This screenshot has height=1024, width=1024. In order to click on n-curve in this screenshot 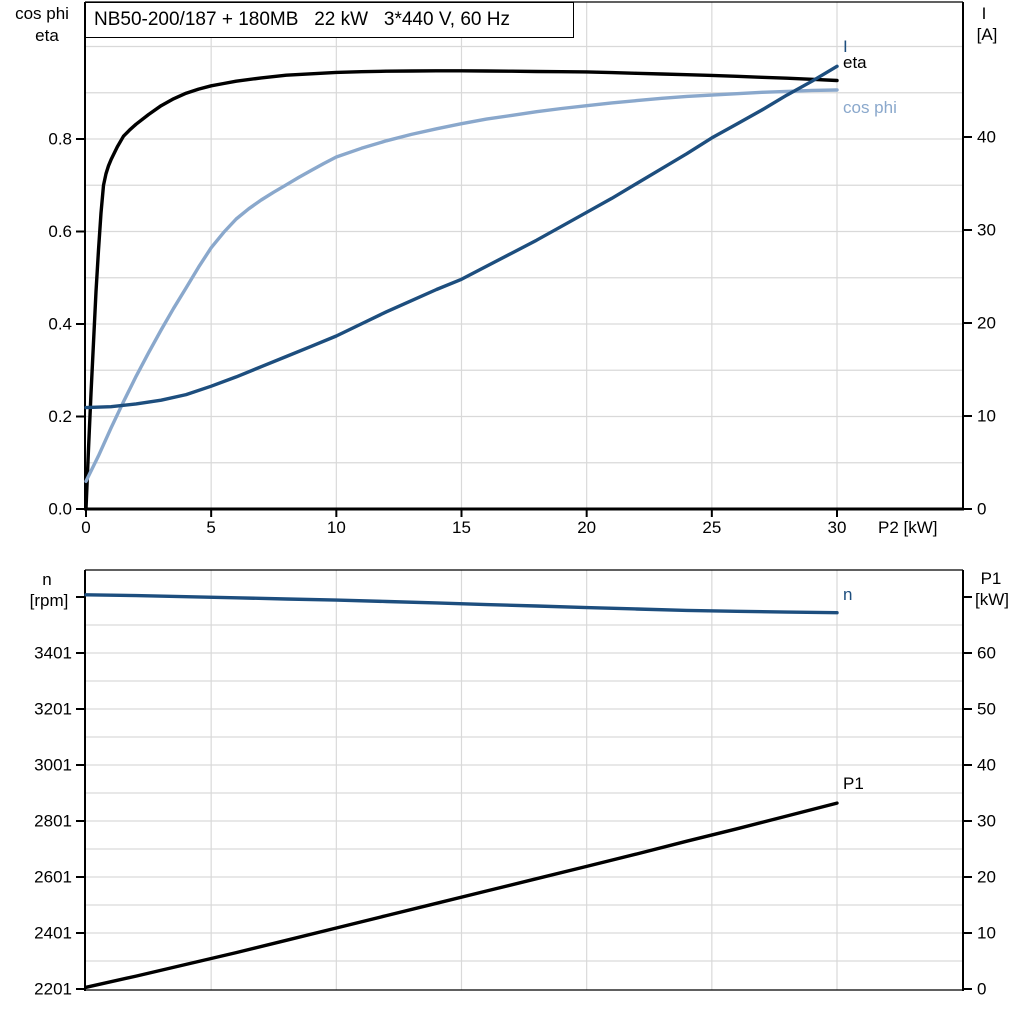, I will do `click(461, 604)`.